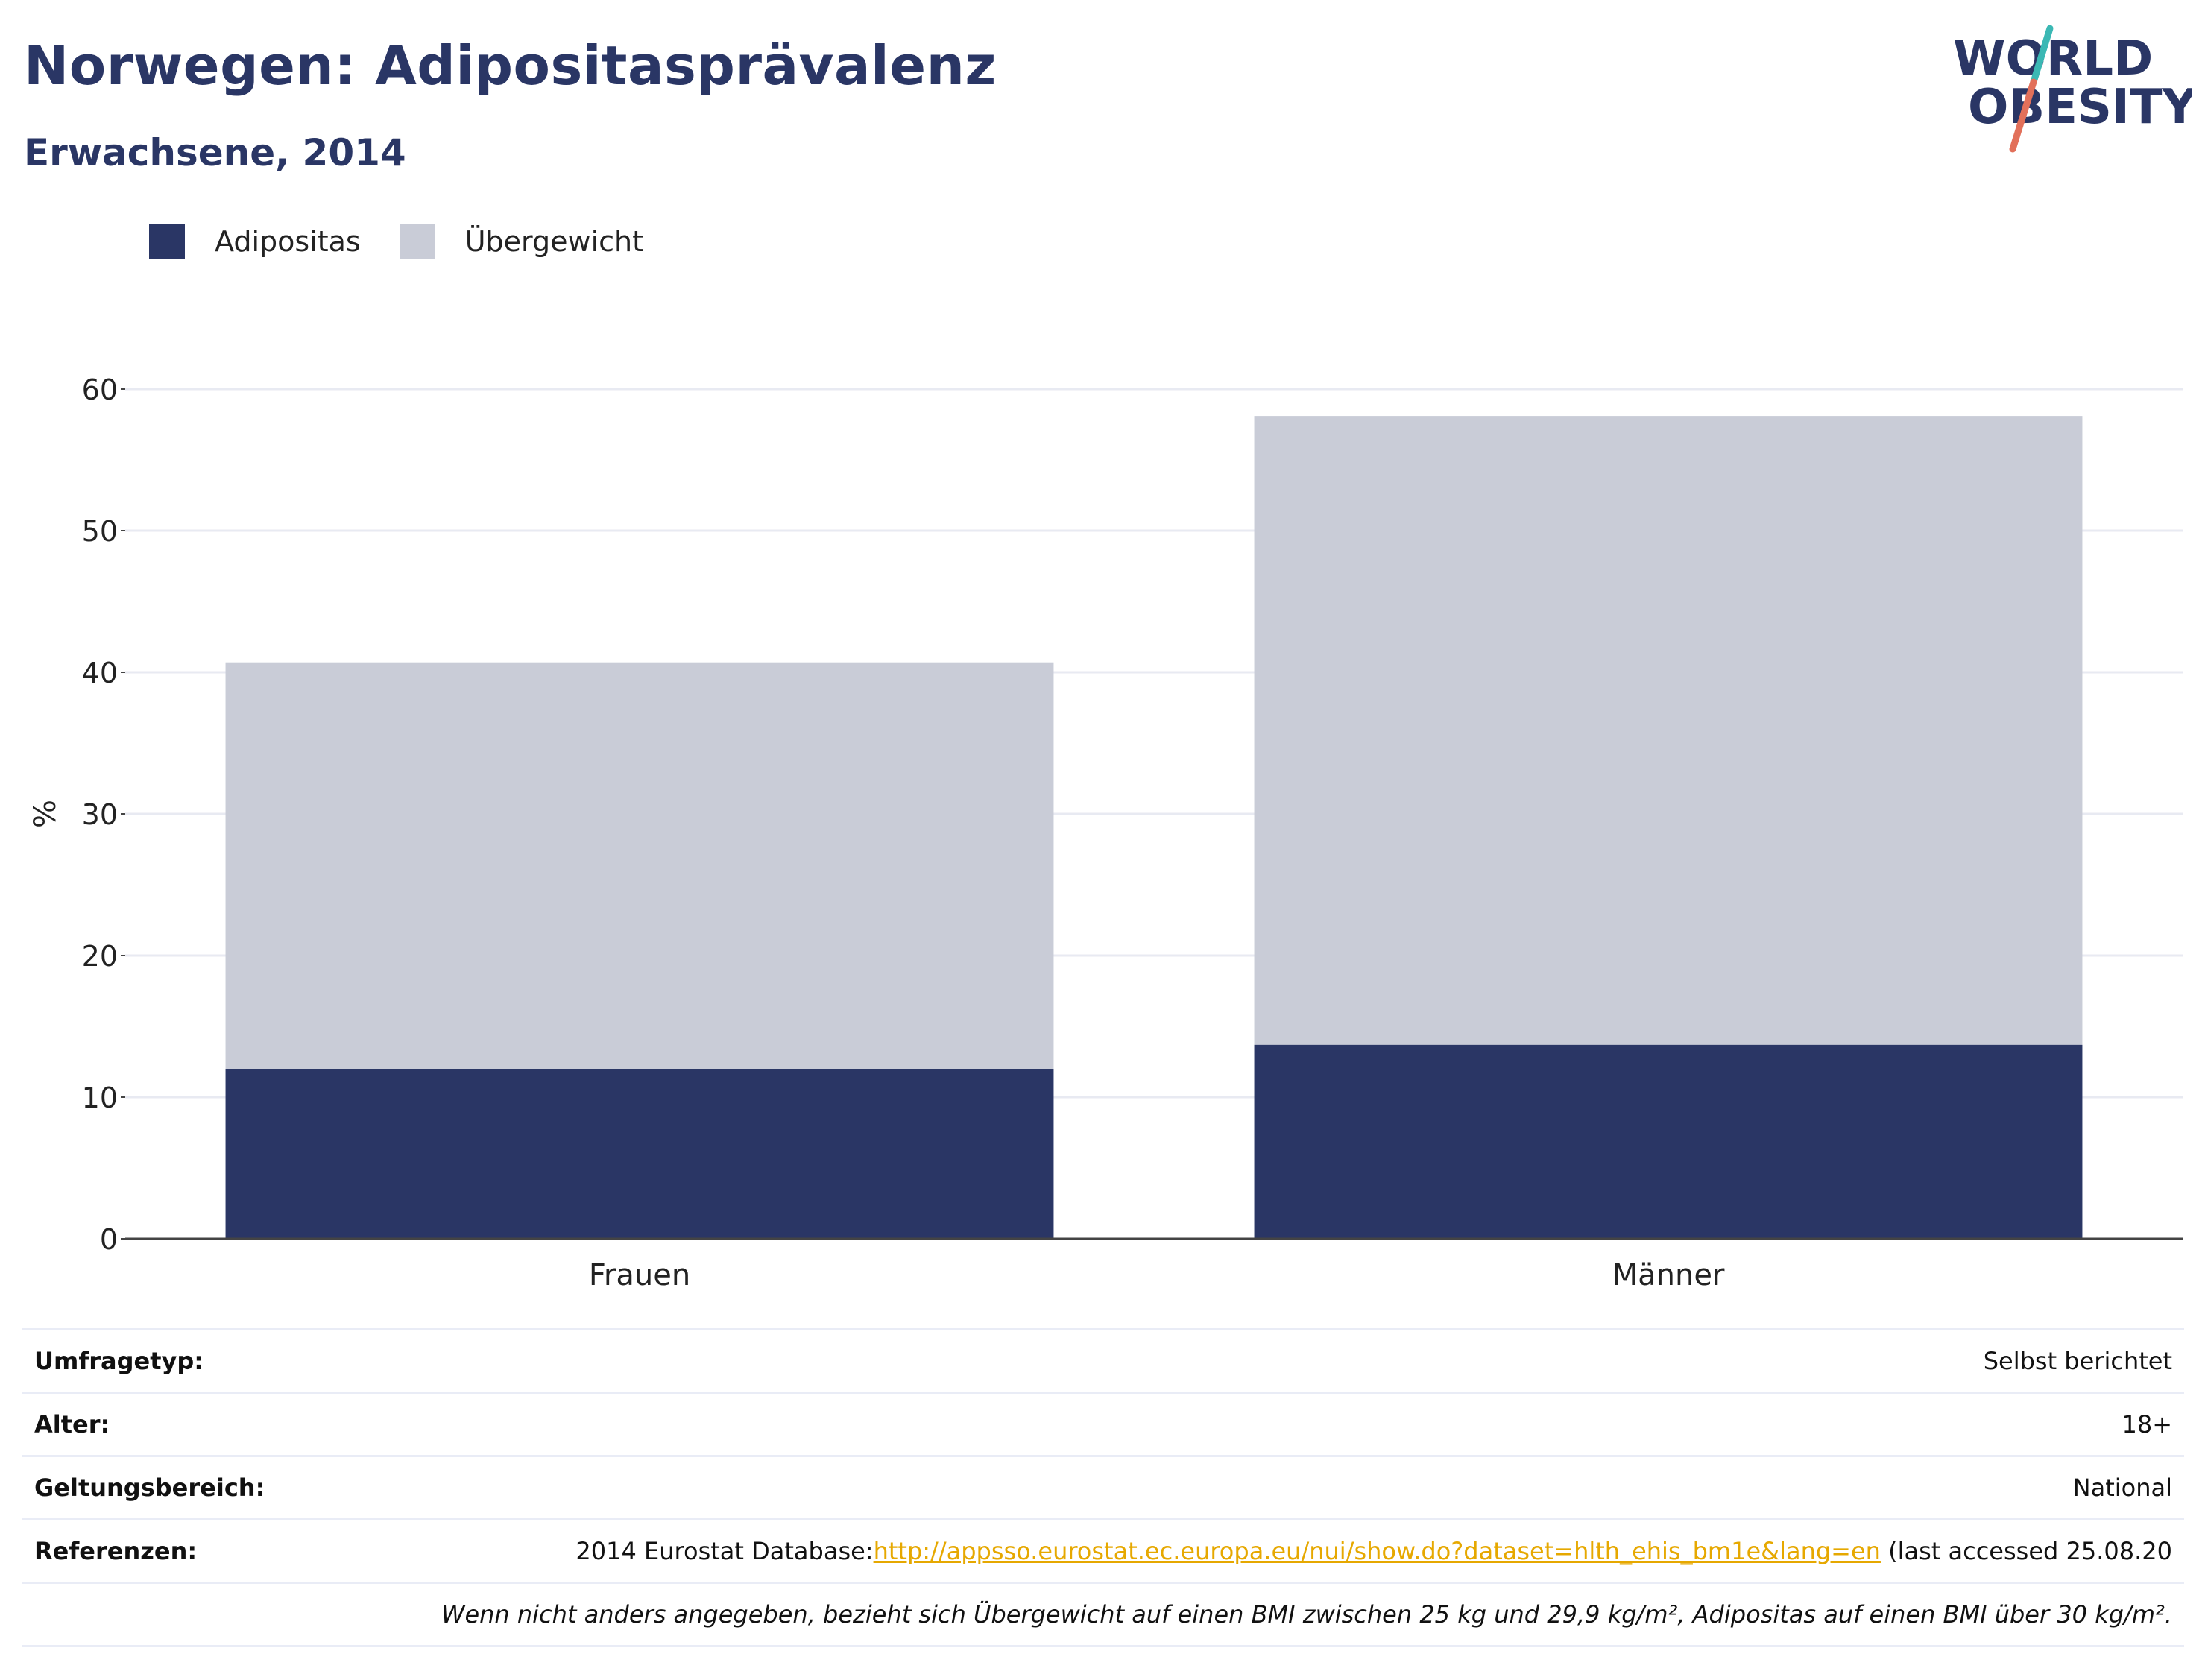 The image size is (2205, 1680). I want to click on bar-adipositas-männer, so click(1668, 1141).